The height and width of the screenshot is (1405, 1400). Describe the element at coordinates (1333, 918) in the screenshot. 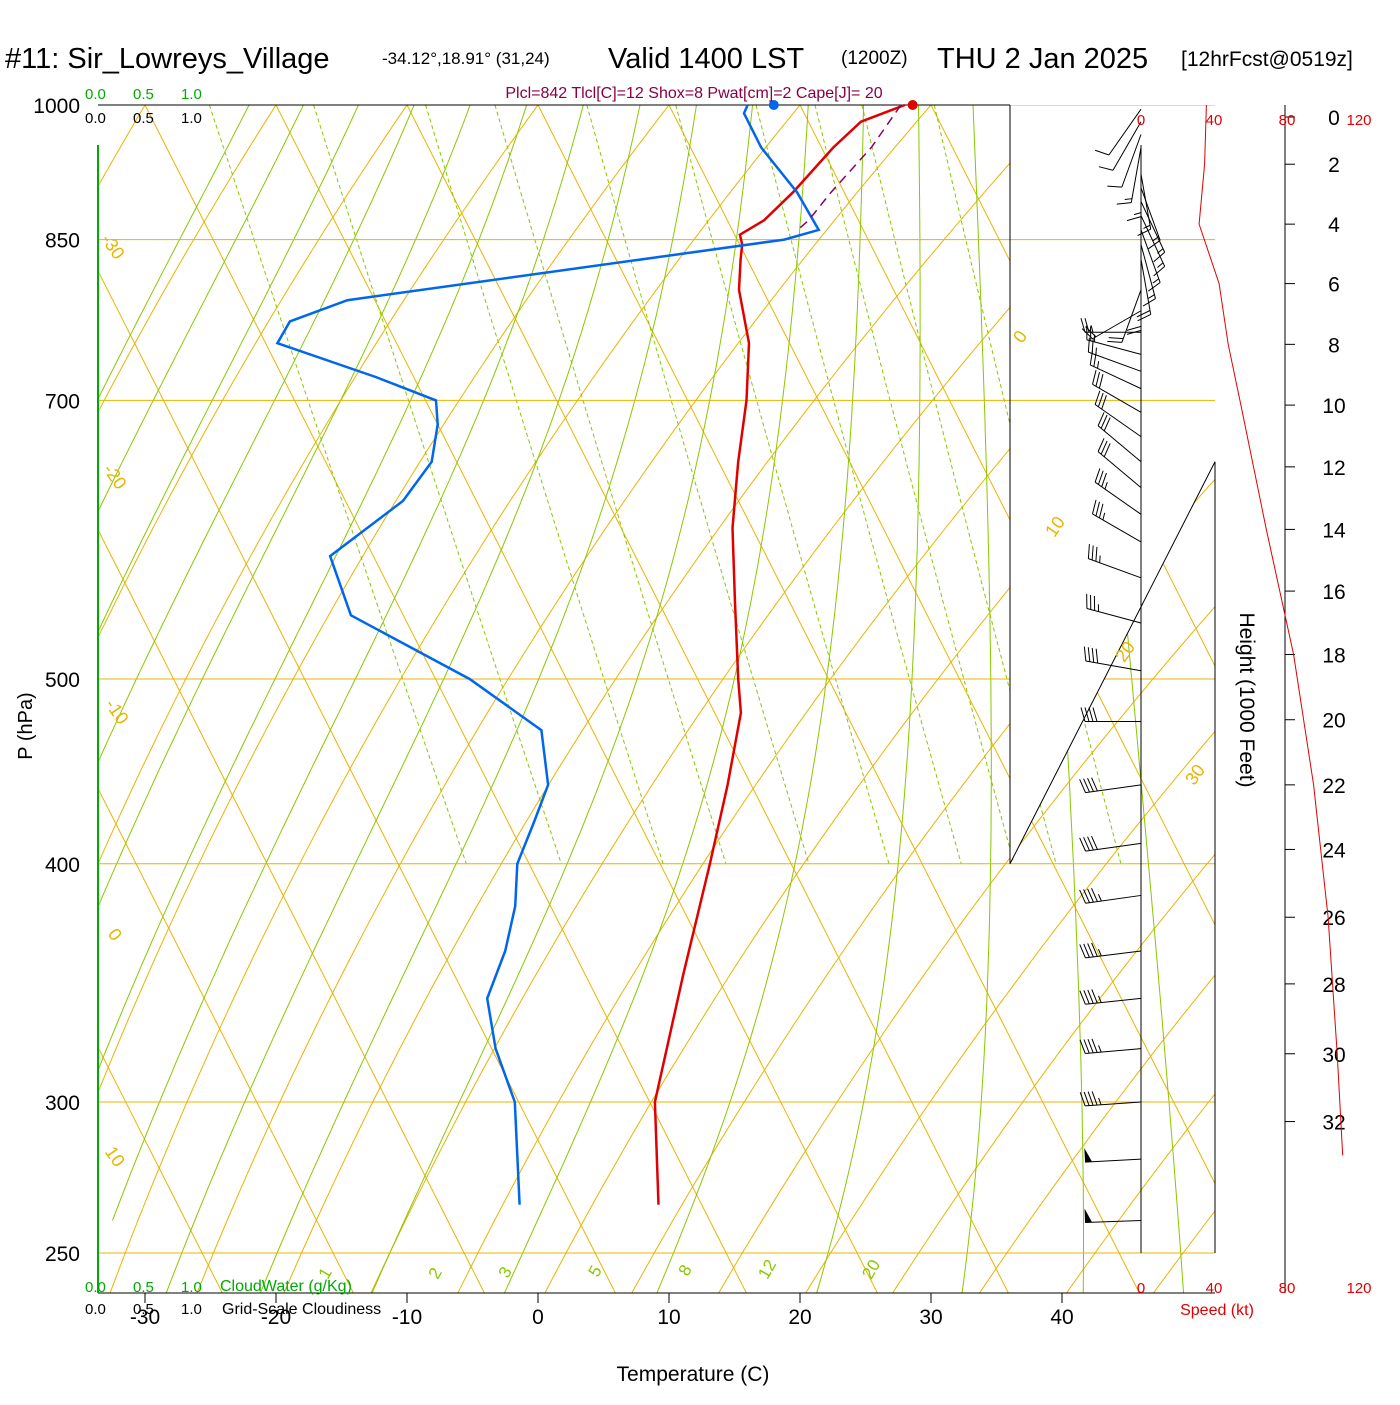

I see `height-tick-label: 26` at that location.